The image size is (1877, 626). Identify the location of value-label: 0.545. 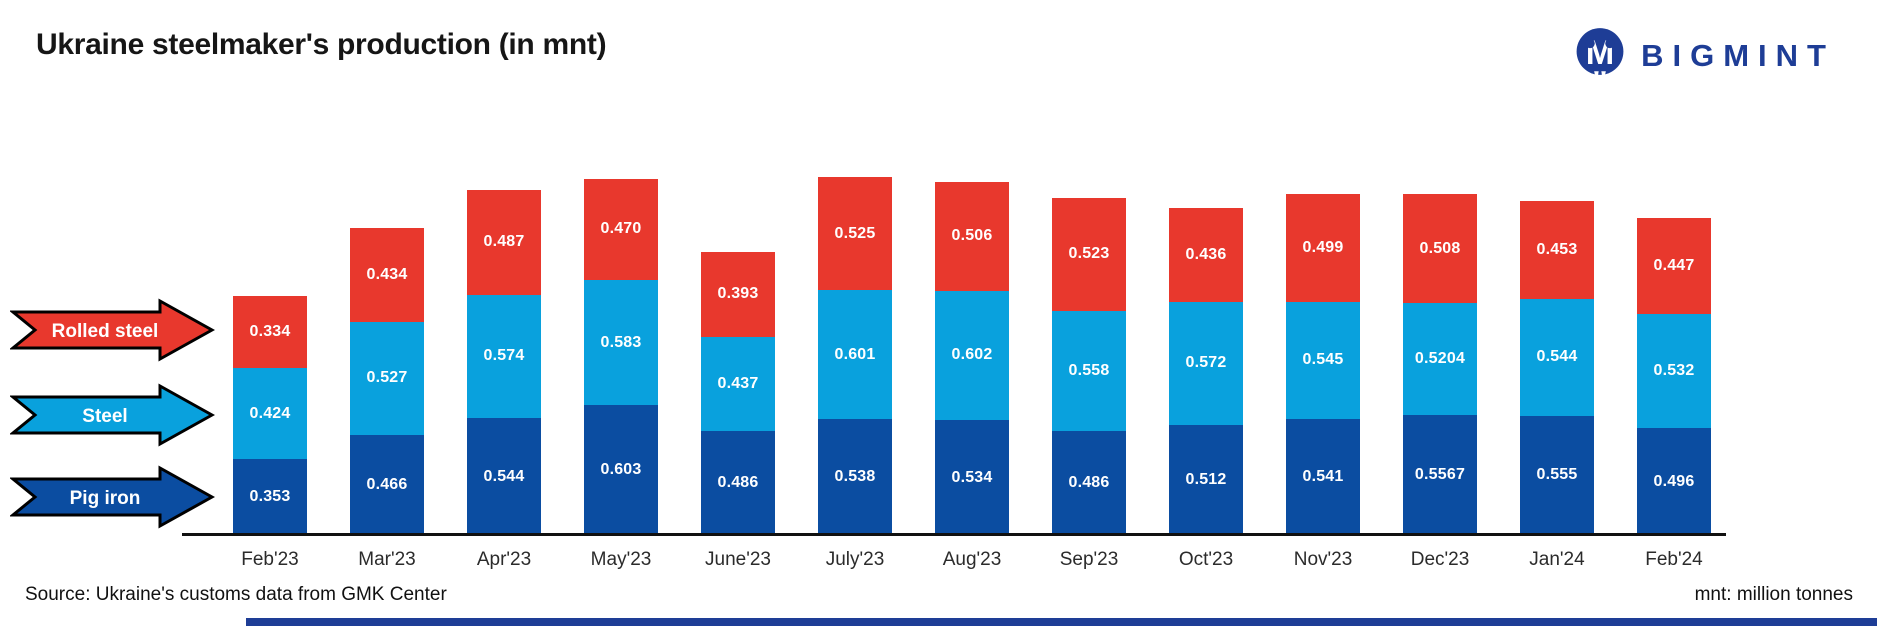
(1323, 360).